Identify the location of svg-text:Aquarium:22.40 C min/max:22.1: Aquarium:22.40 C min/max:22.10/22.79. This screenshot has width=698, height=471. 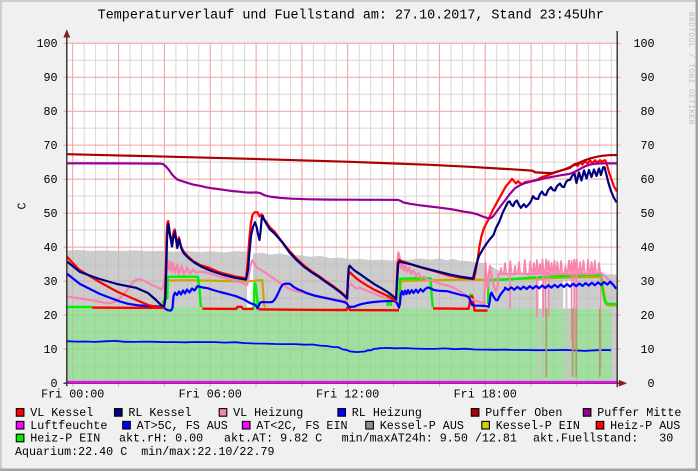
(145, 452).